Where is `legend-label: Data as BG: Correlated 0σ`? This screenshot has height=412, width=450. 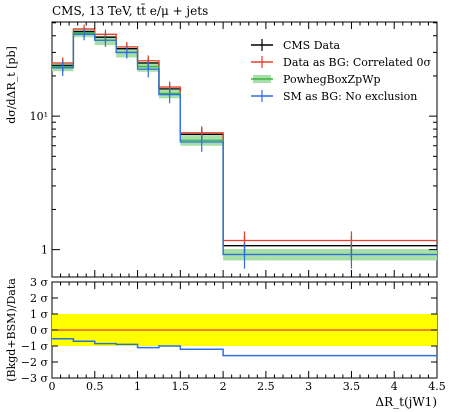 legend-label: Data as BG: Correlated 0σ is located at coordinates (357, 62).